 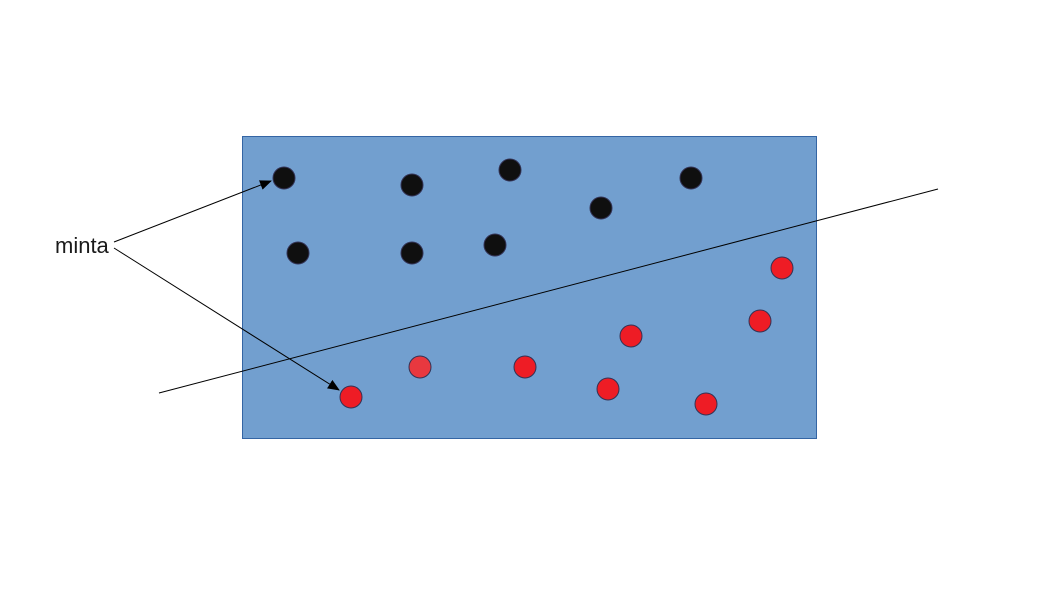 What do you see at coordinates (192, 211) in the screenshot?
I see `arrow-to-black-sample` at bounding box center [192, 211].